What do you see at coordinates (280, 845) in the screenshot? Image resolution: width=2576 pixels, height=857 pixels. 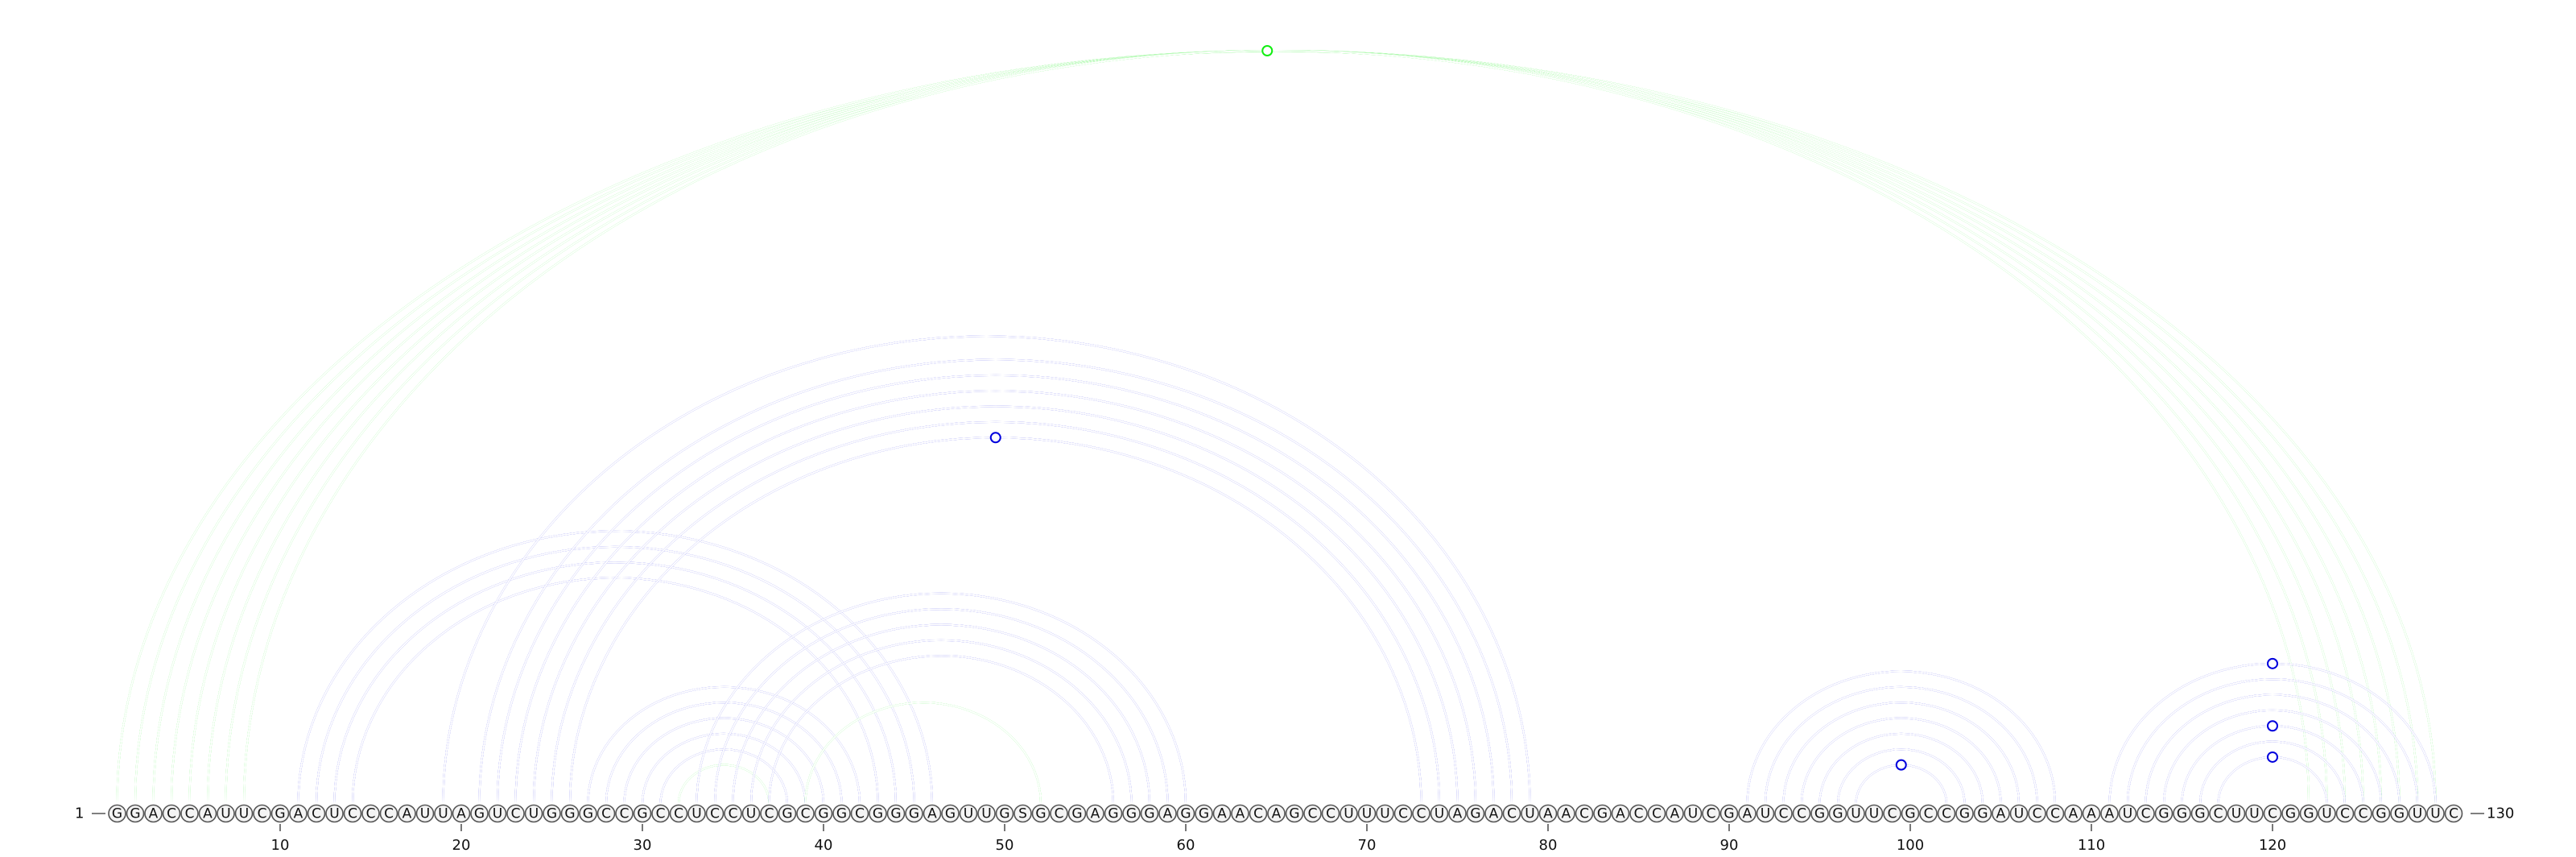 I see `tick-label: 10` at bounding box center [280, 845].